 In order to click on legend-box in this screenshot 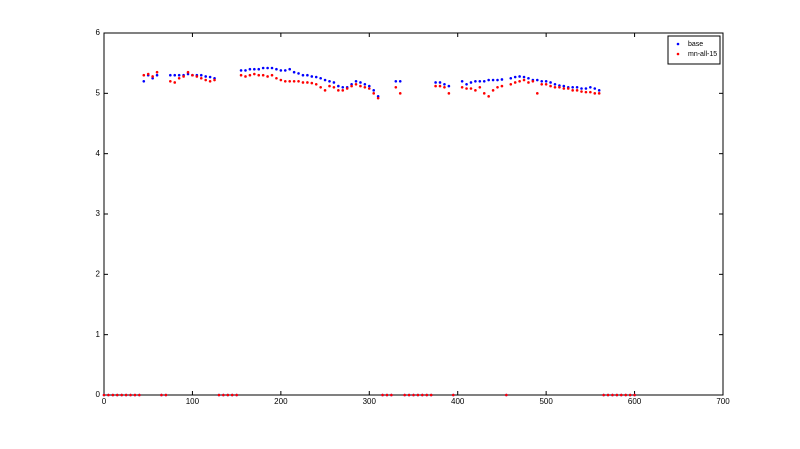, I will do `click(694, 50)`.